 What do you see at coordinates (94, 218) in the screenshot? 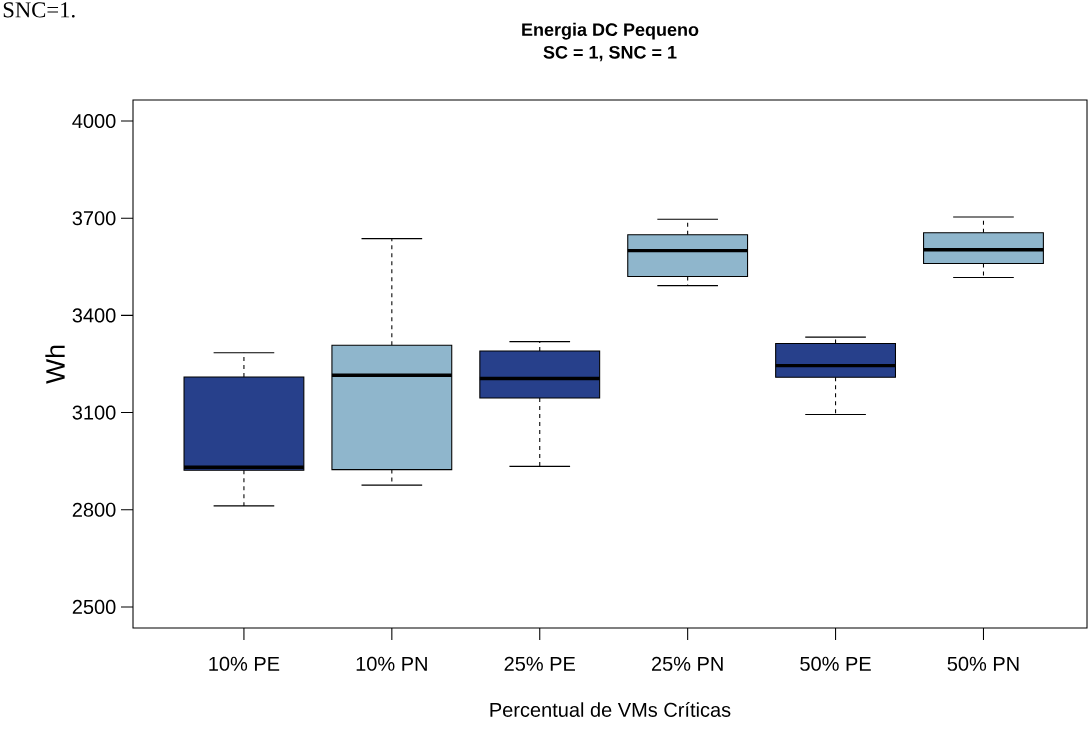
I see `y-tick-label: 3700` at bounding box center [94, 218].